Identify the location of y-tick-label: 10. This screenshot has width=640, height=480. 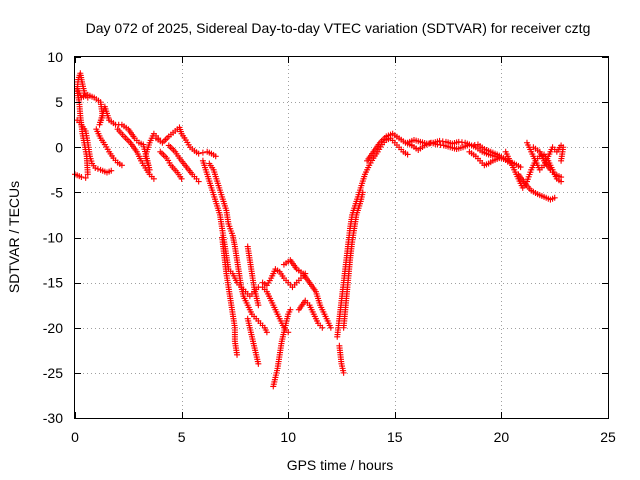
(55, 57).